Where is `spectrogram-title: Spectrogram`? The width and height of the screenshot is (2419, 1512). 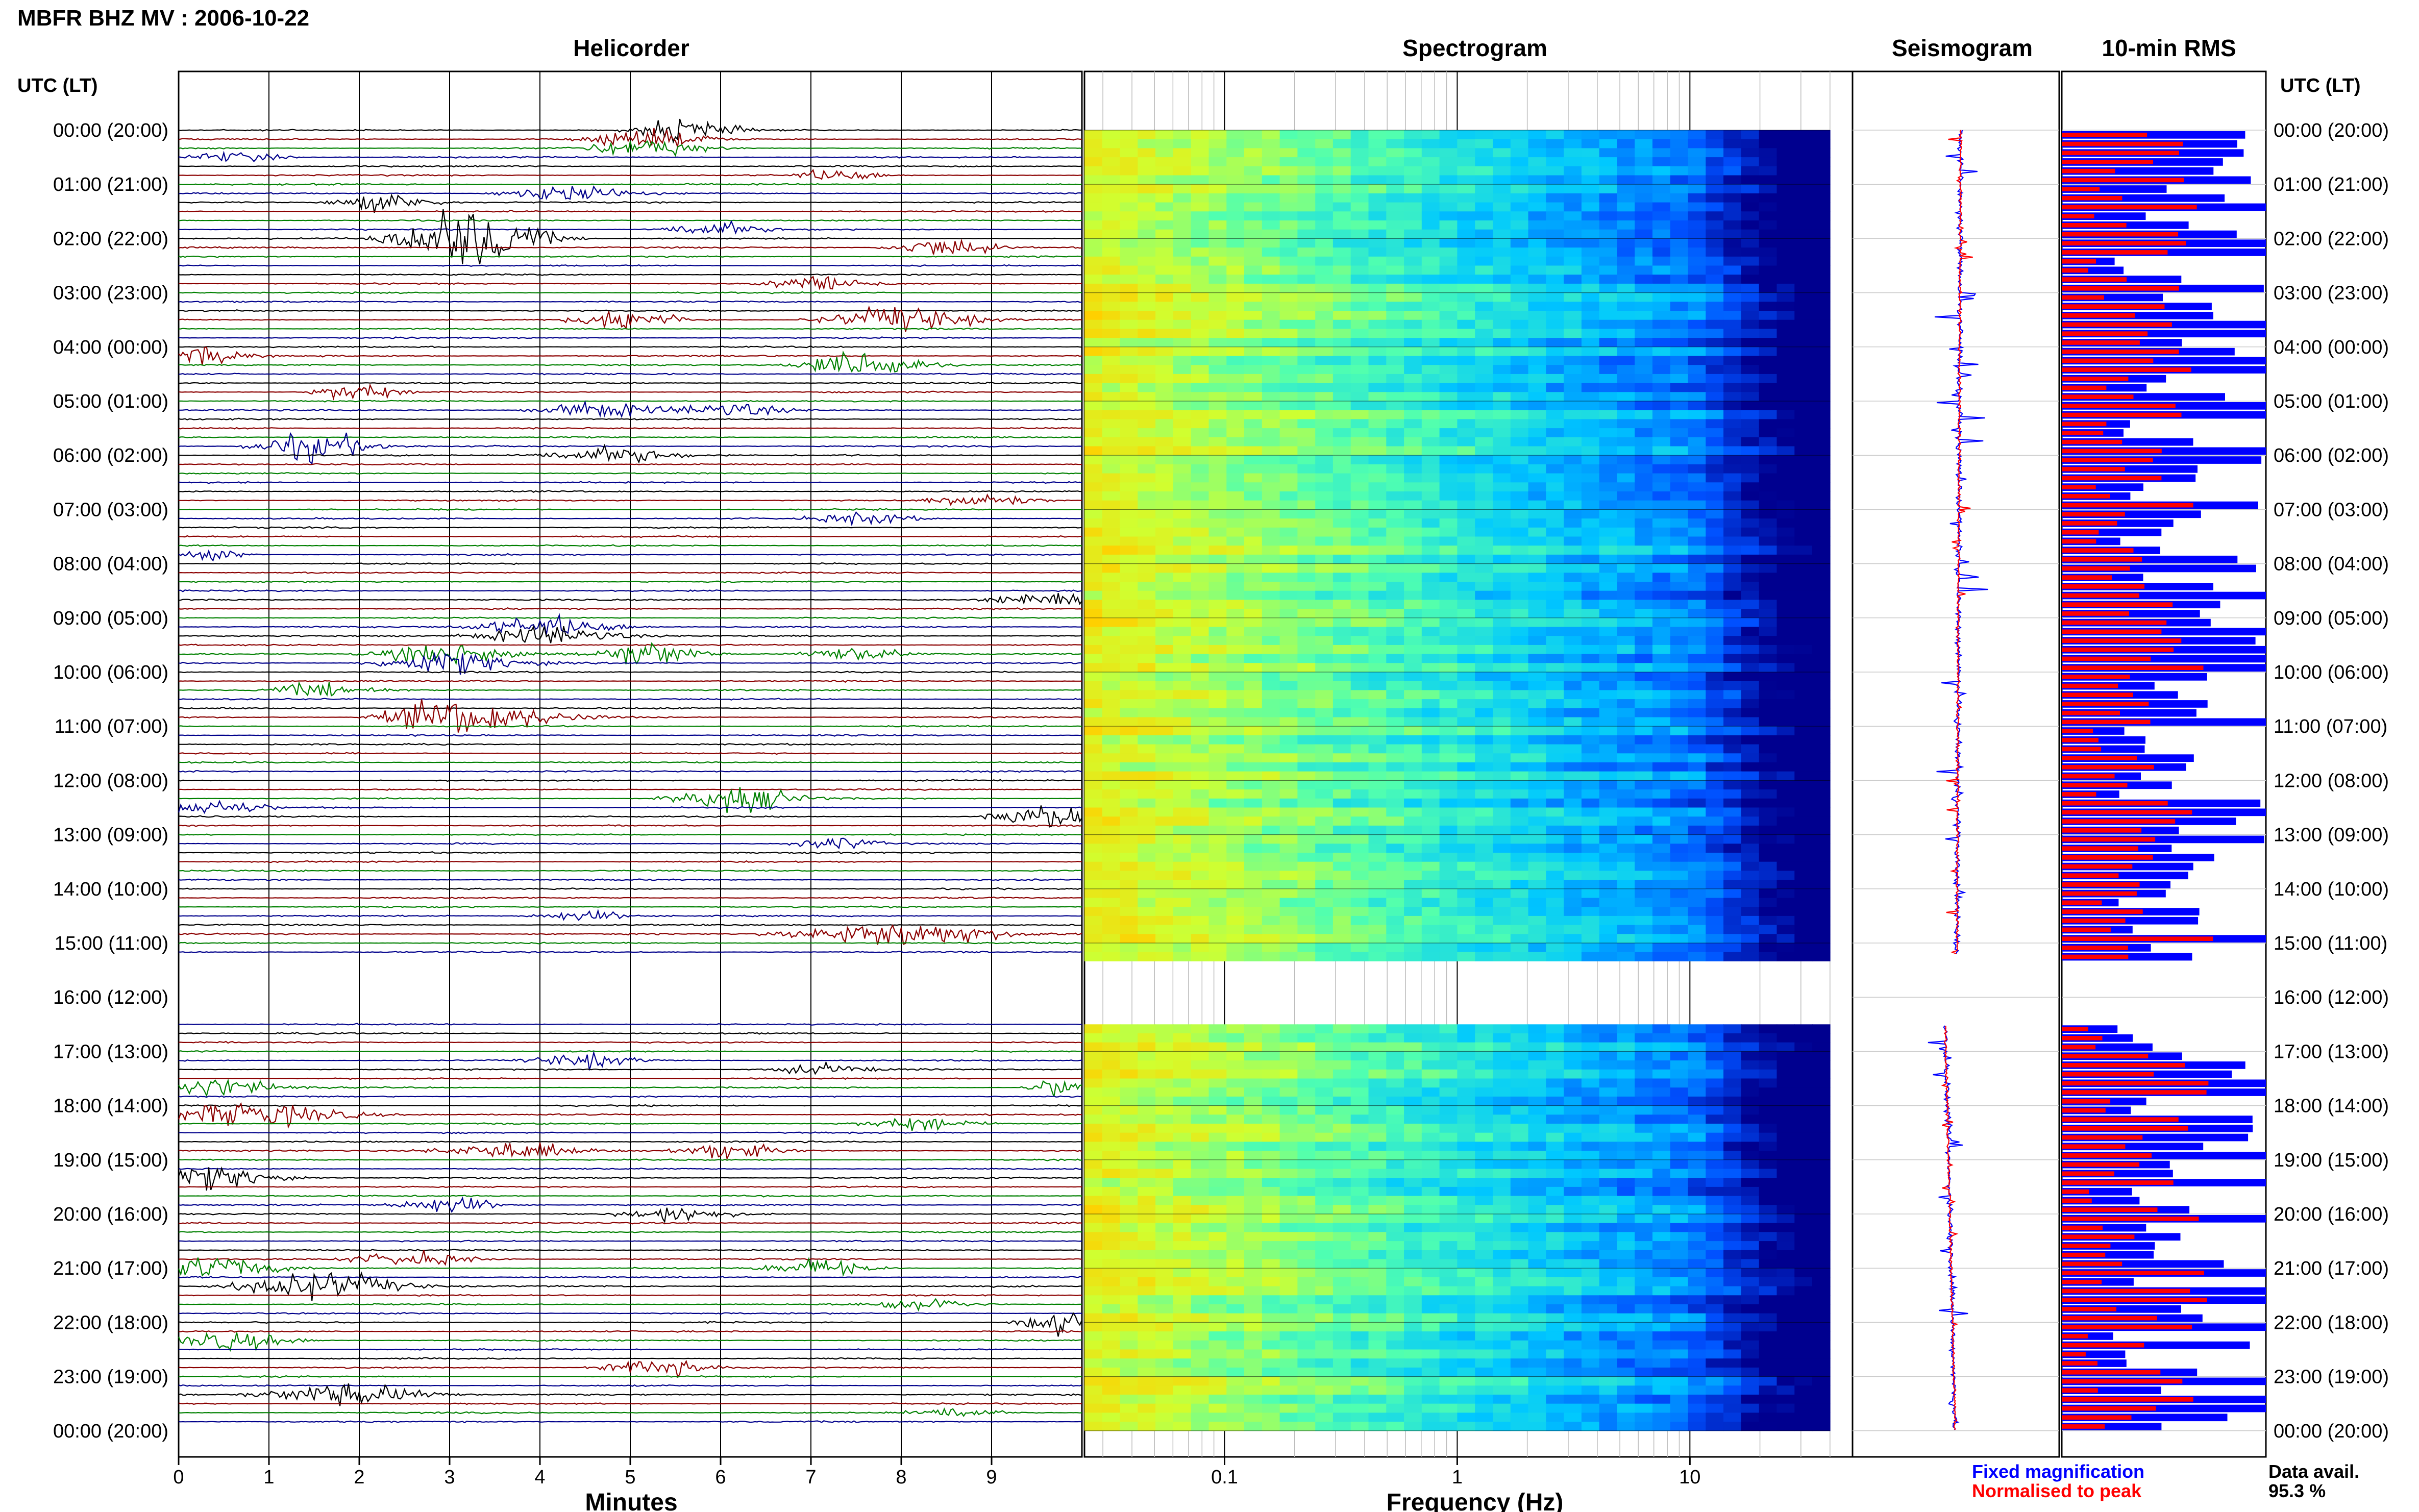
spectrogram-title: Spectrogram is located at coordinates (1474, 48).